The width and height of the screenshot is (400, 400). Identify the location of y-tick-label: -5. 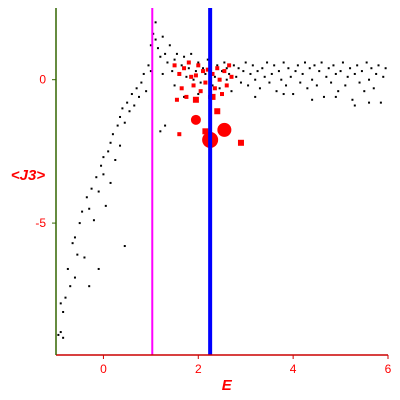
(40, 223).